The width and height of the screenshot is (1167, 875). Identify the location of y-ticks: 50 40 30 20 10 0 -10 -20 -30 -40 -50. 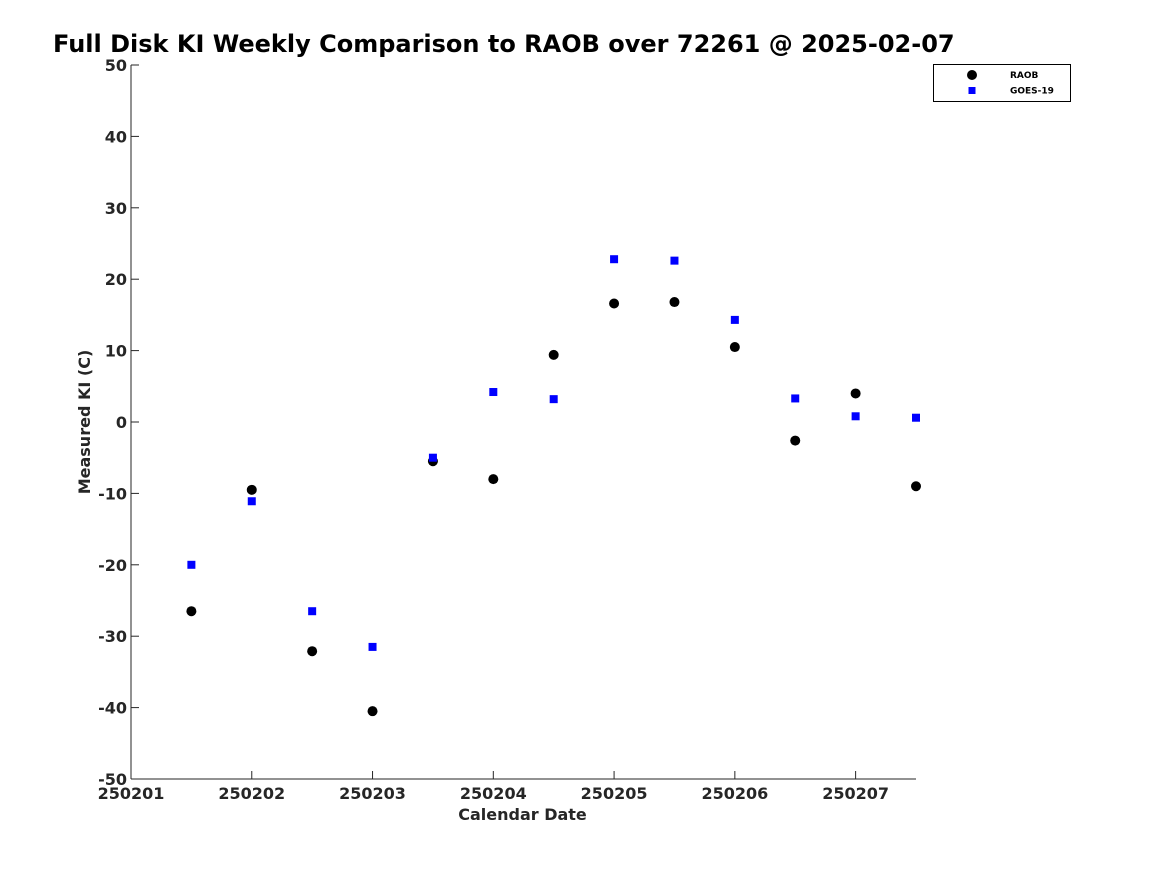
(118, 422).